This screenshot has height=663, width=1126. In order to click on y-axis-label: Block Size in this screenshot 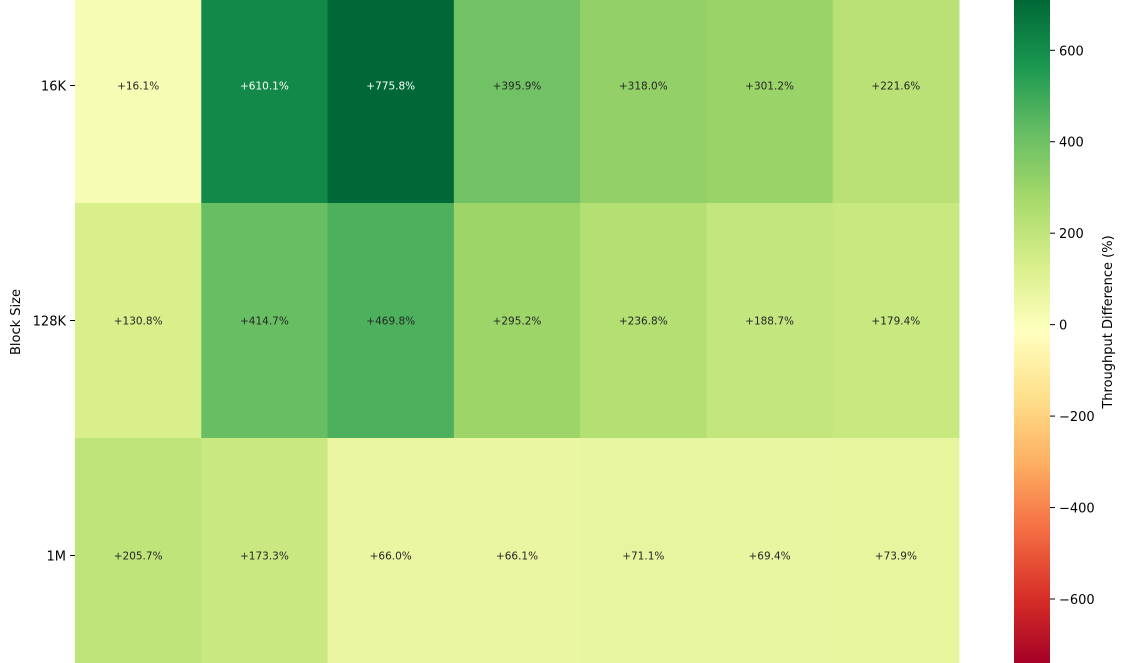, I will do `click(16, 322)`.